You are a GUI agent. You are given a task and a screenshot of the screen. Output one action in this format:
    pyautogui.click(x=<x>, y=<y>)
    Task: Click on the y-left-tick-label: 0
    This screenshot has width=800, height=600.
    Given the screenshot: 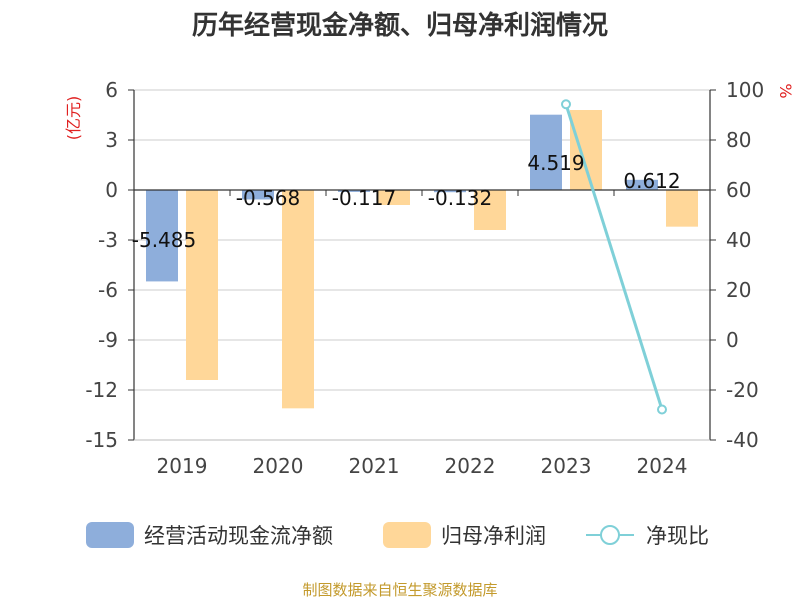 What is the action you would take?
    pyautogui.click(x=111, y=190)
    